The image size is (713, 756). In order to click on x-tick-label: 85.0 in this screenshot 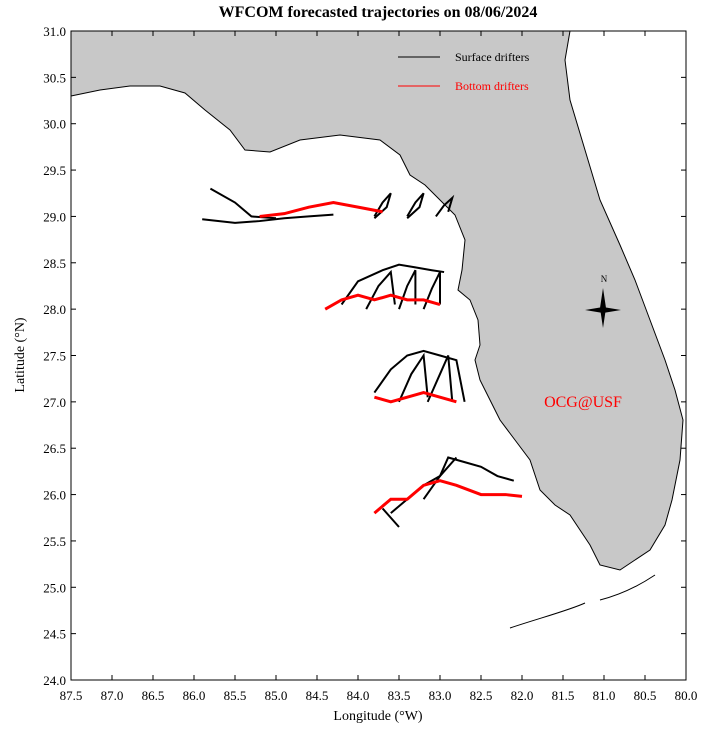, I will do `click(276, 695)`.